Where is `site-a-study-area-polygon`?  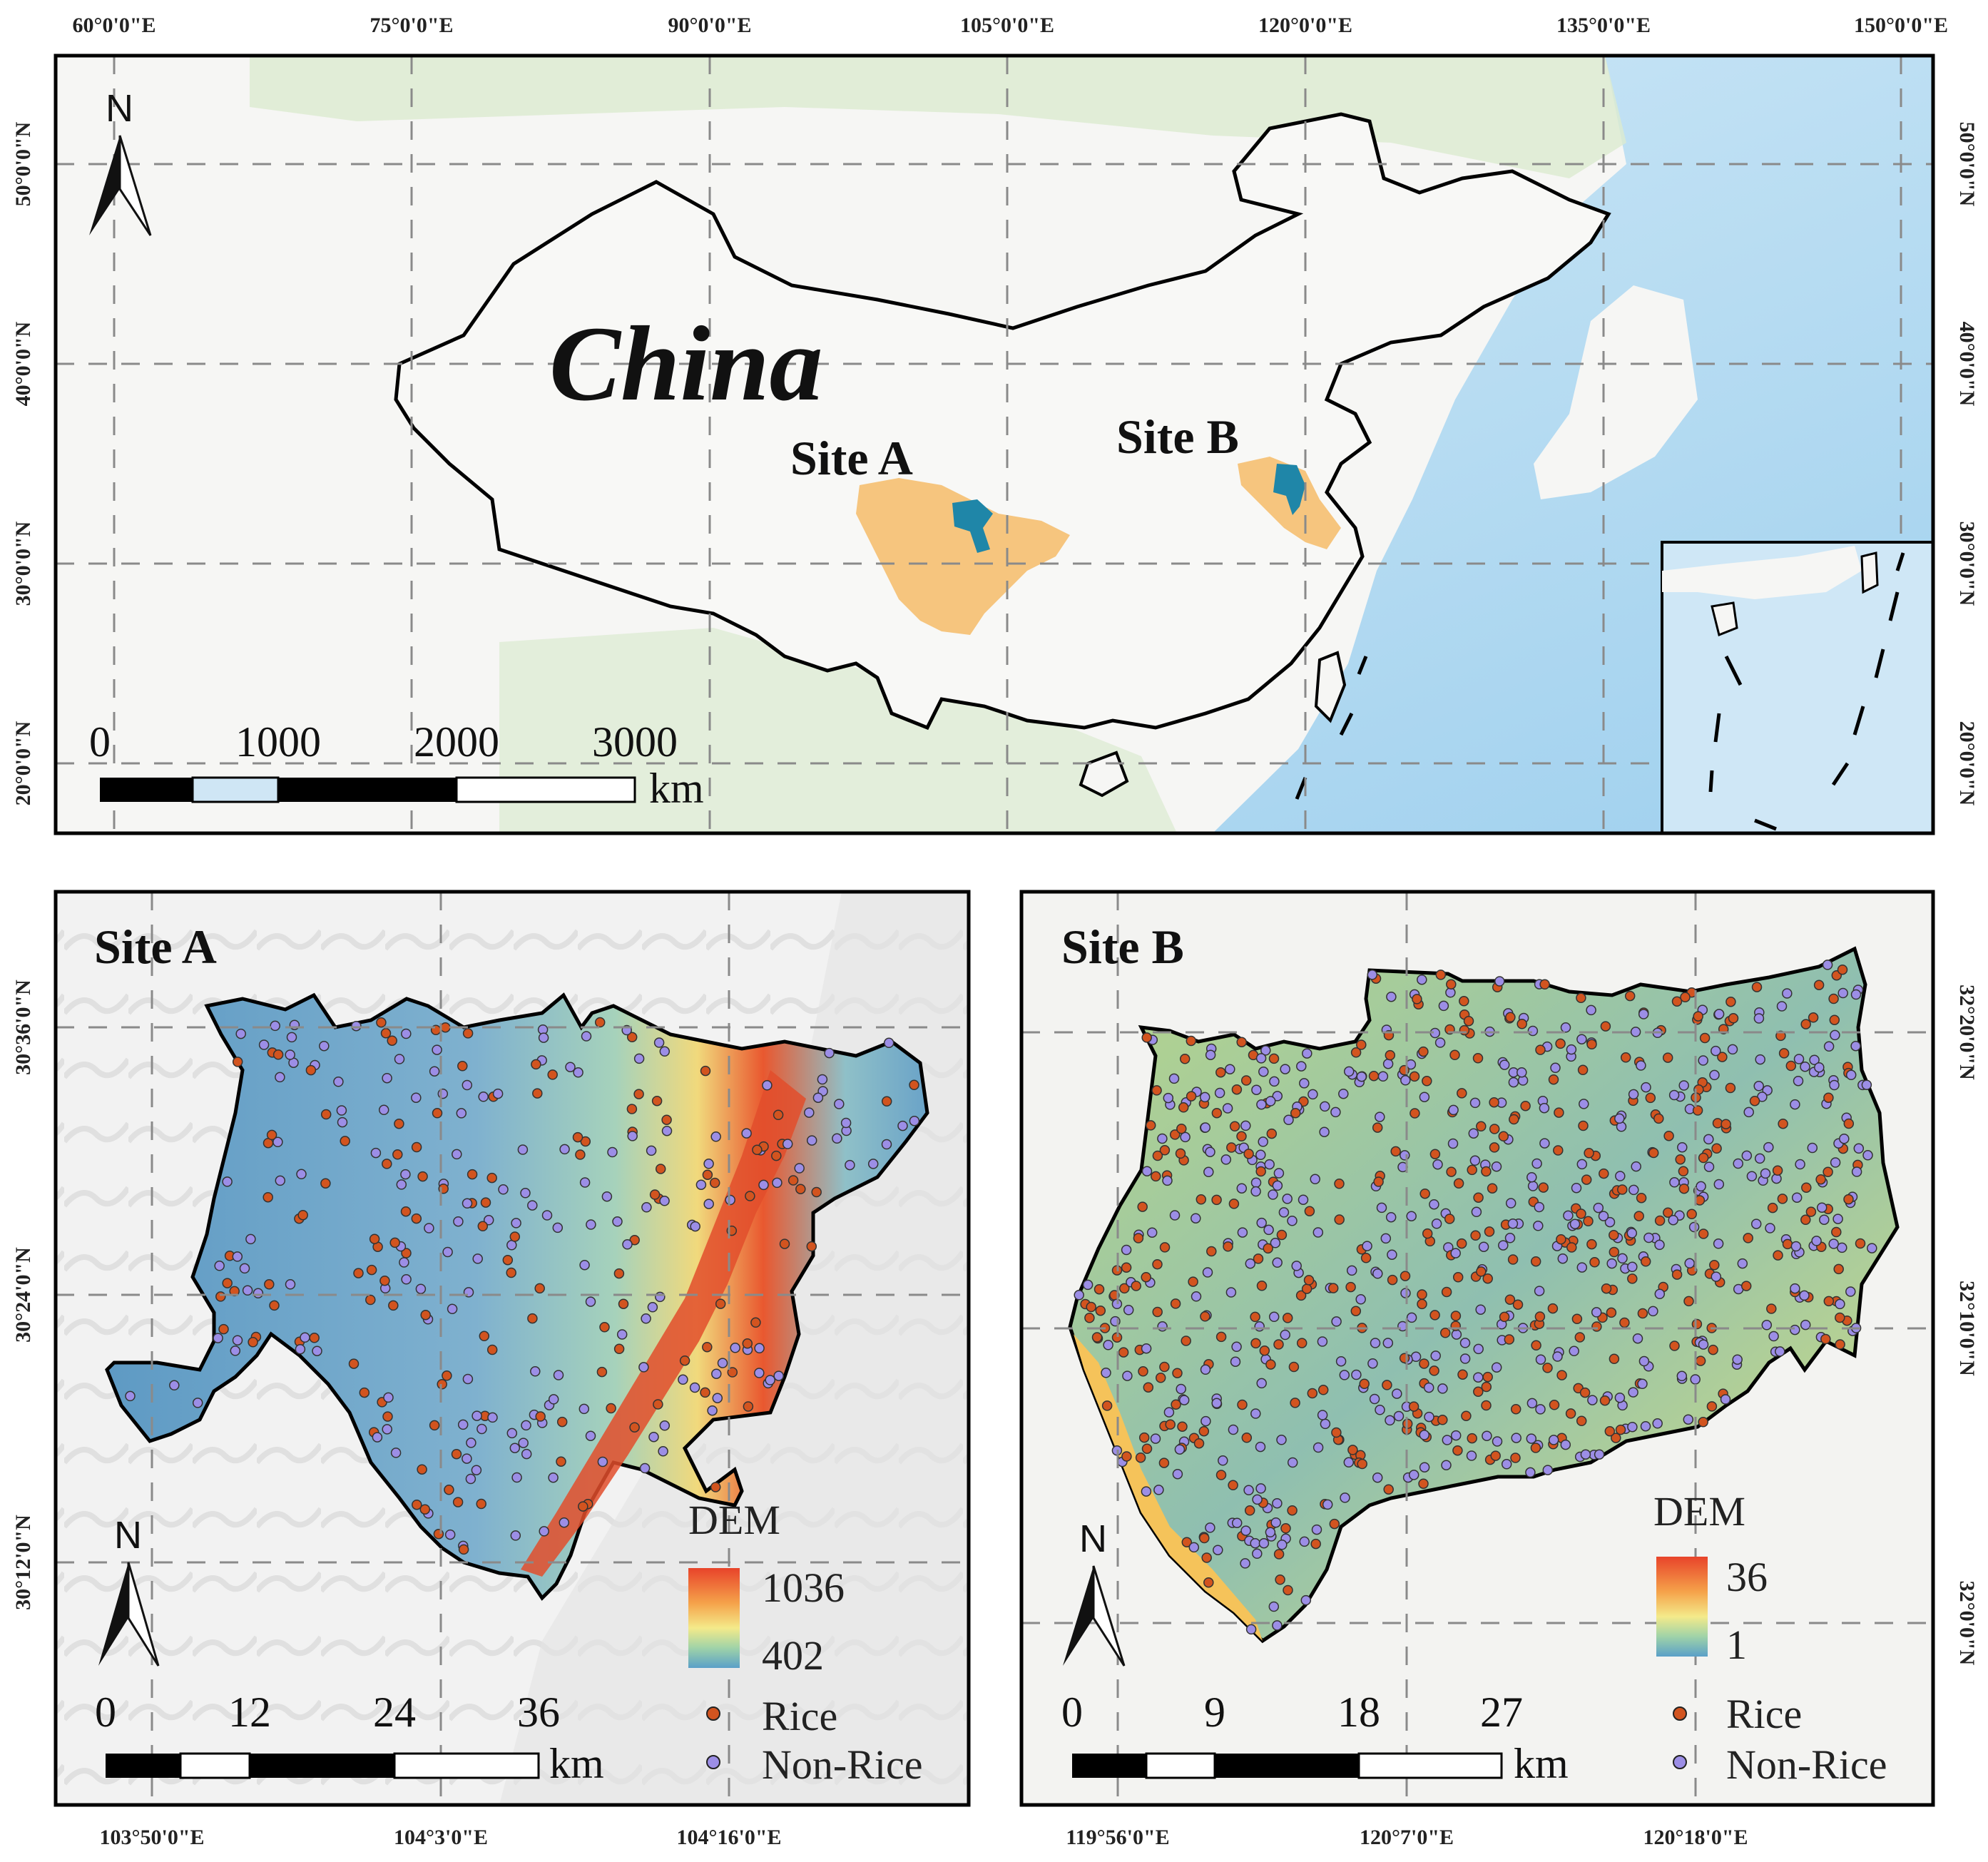
site-a-study-area-polygon is located at coordinates (517, 1296).